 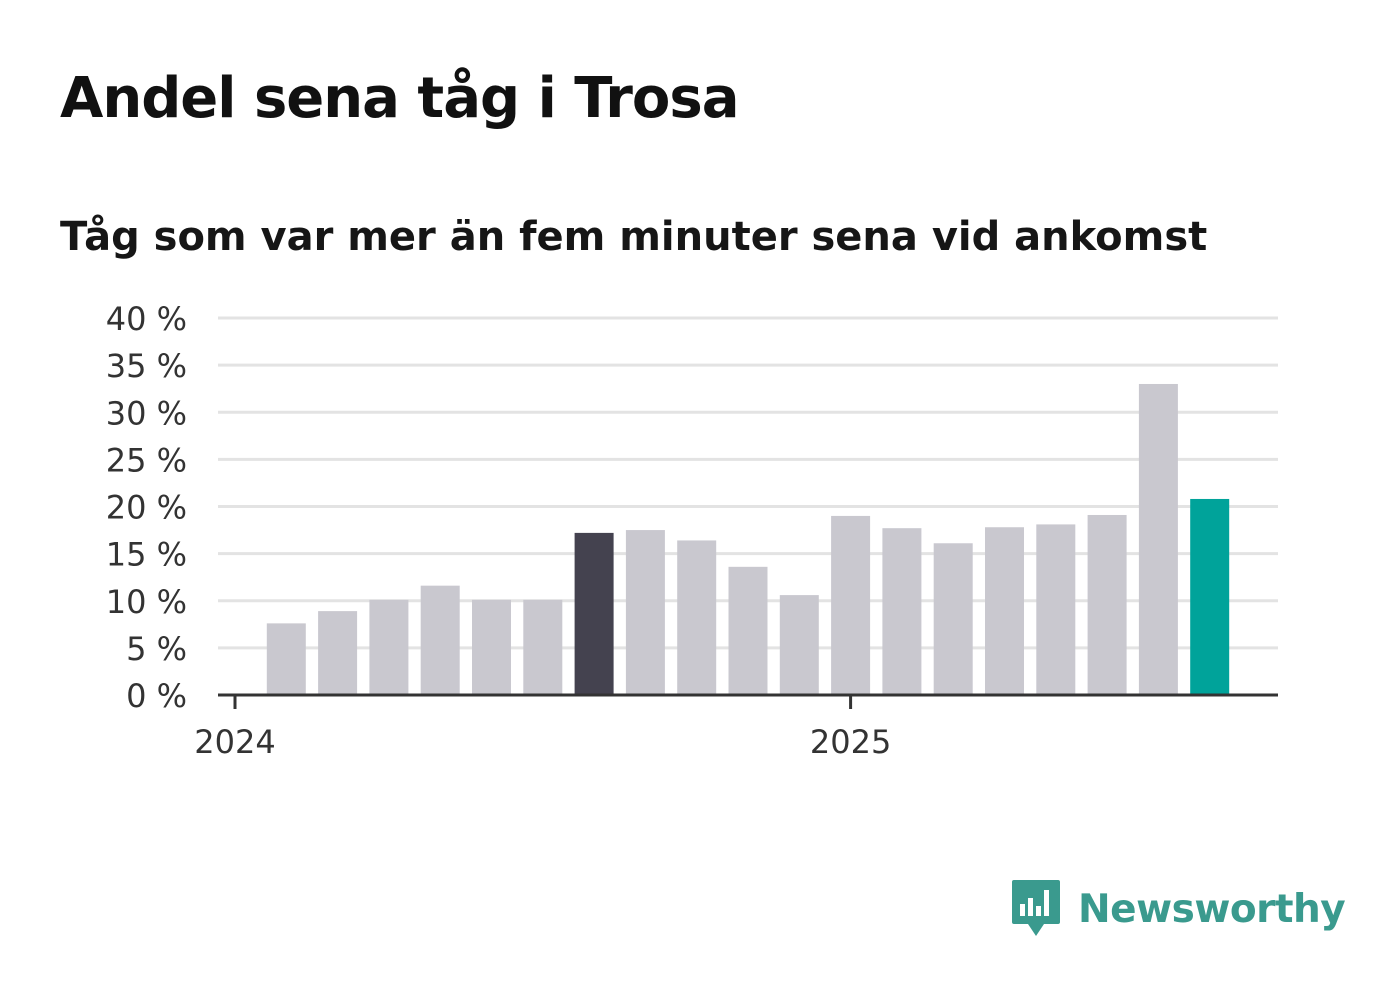 I want to click on y-tick-label: 5 %, so click(x=156, y=649).